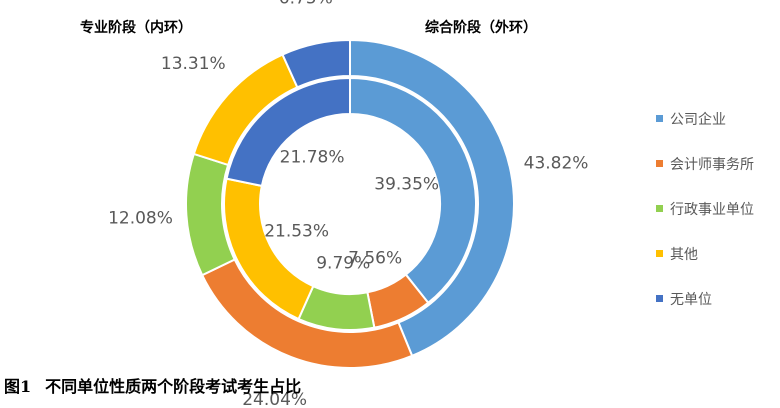 This screenshot has width=780, height=408. What do you see at coordinates (712, 209) in the screenshot?
I see `legend-label: 行政事业单位` at bounding box center [712, 209].